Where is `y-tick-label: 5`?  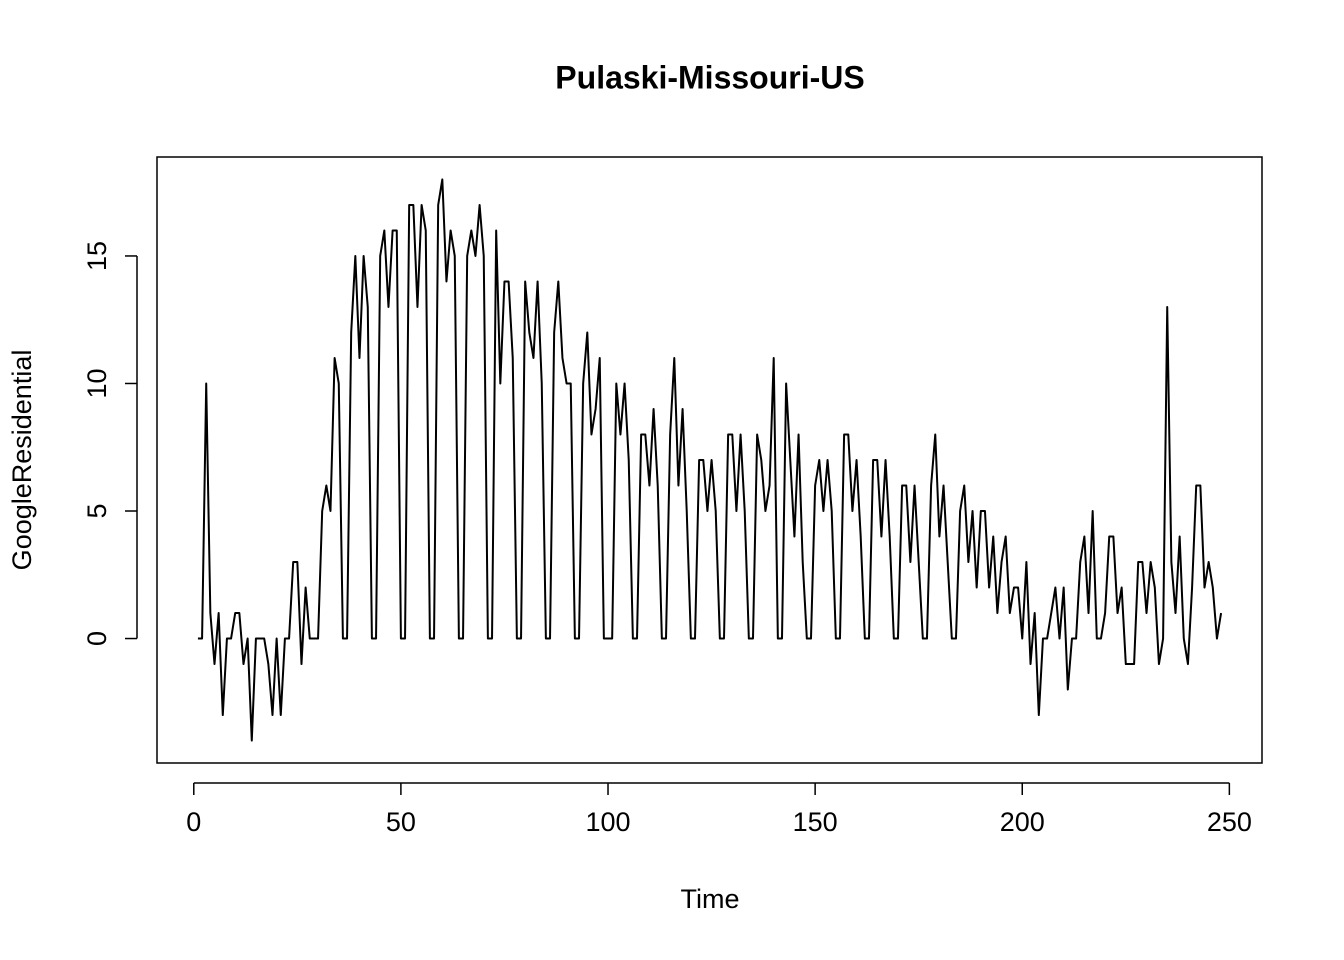 y-tick-label: 5 is located at coordinates (97, 510).